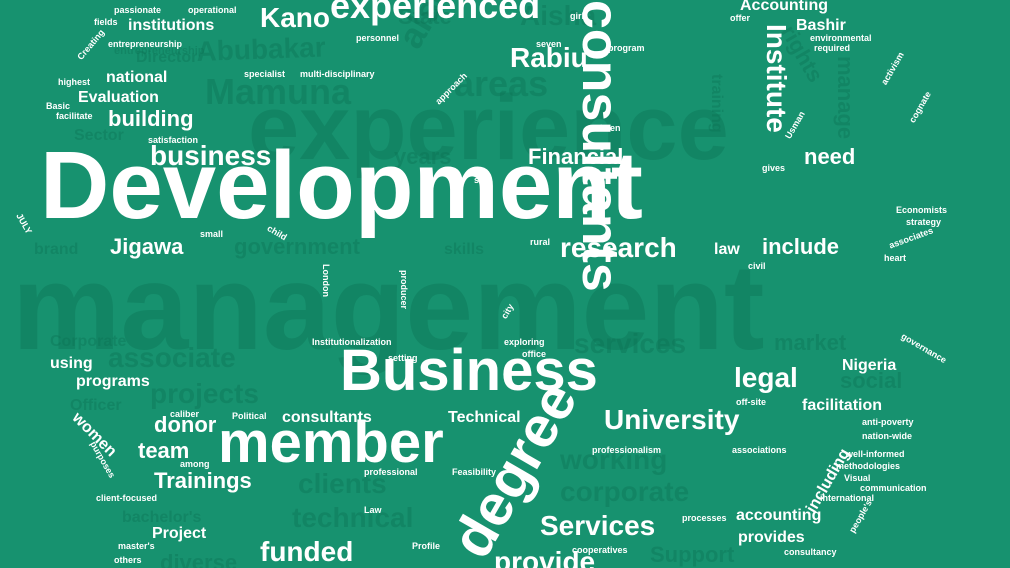  I want to click on word-environmental: environmental, so click(841, 38).